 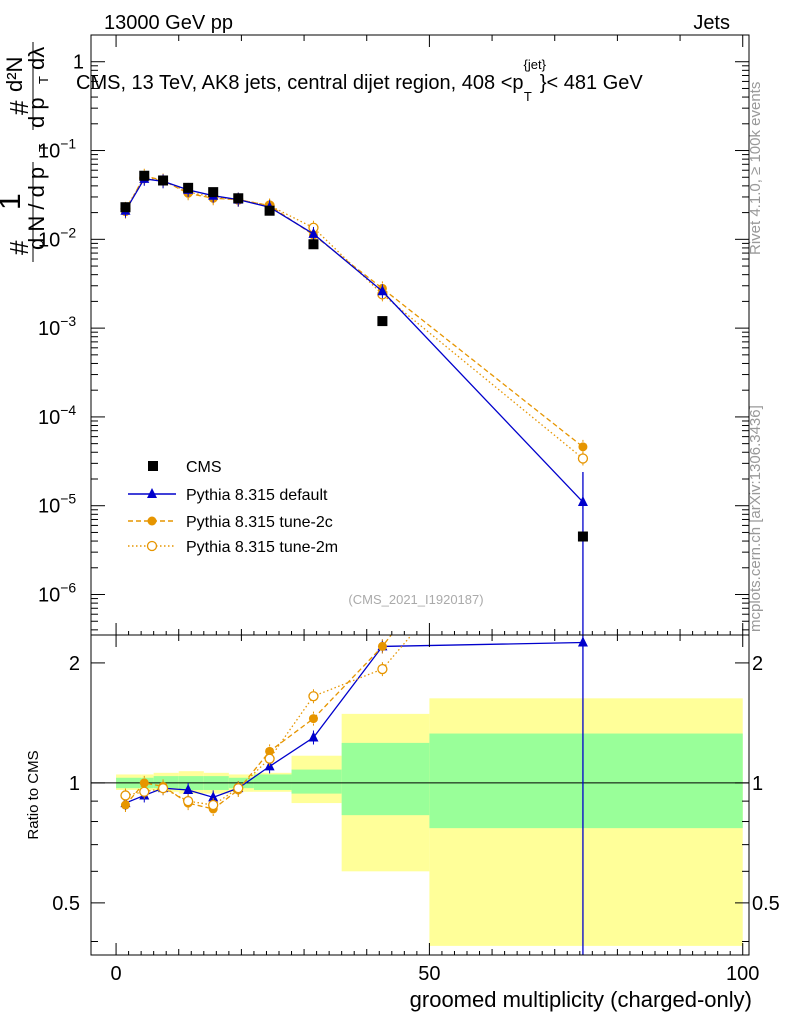 I want to click on legend-marker-tune2c, so click(x=152, y=521).